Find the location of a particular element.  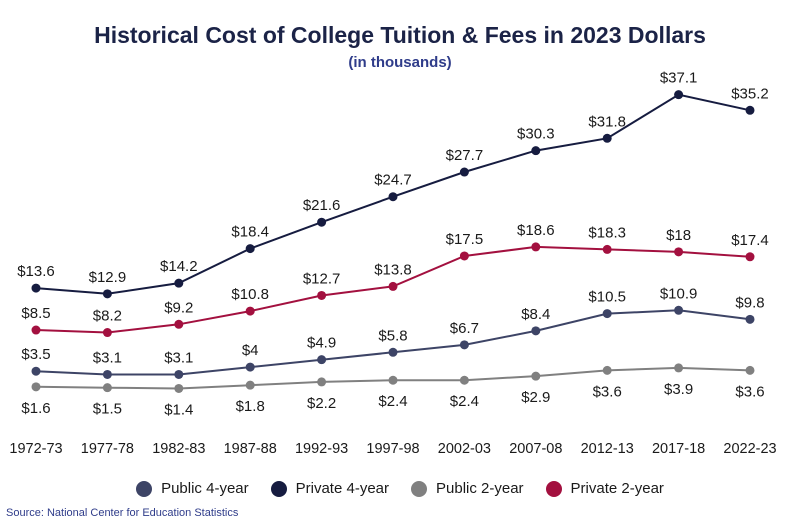

data-label-private-2-year: $13.8 is located at coordinates (393, 269).